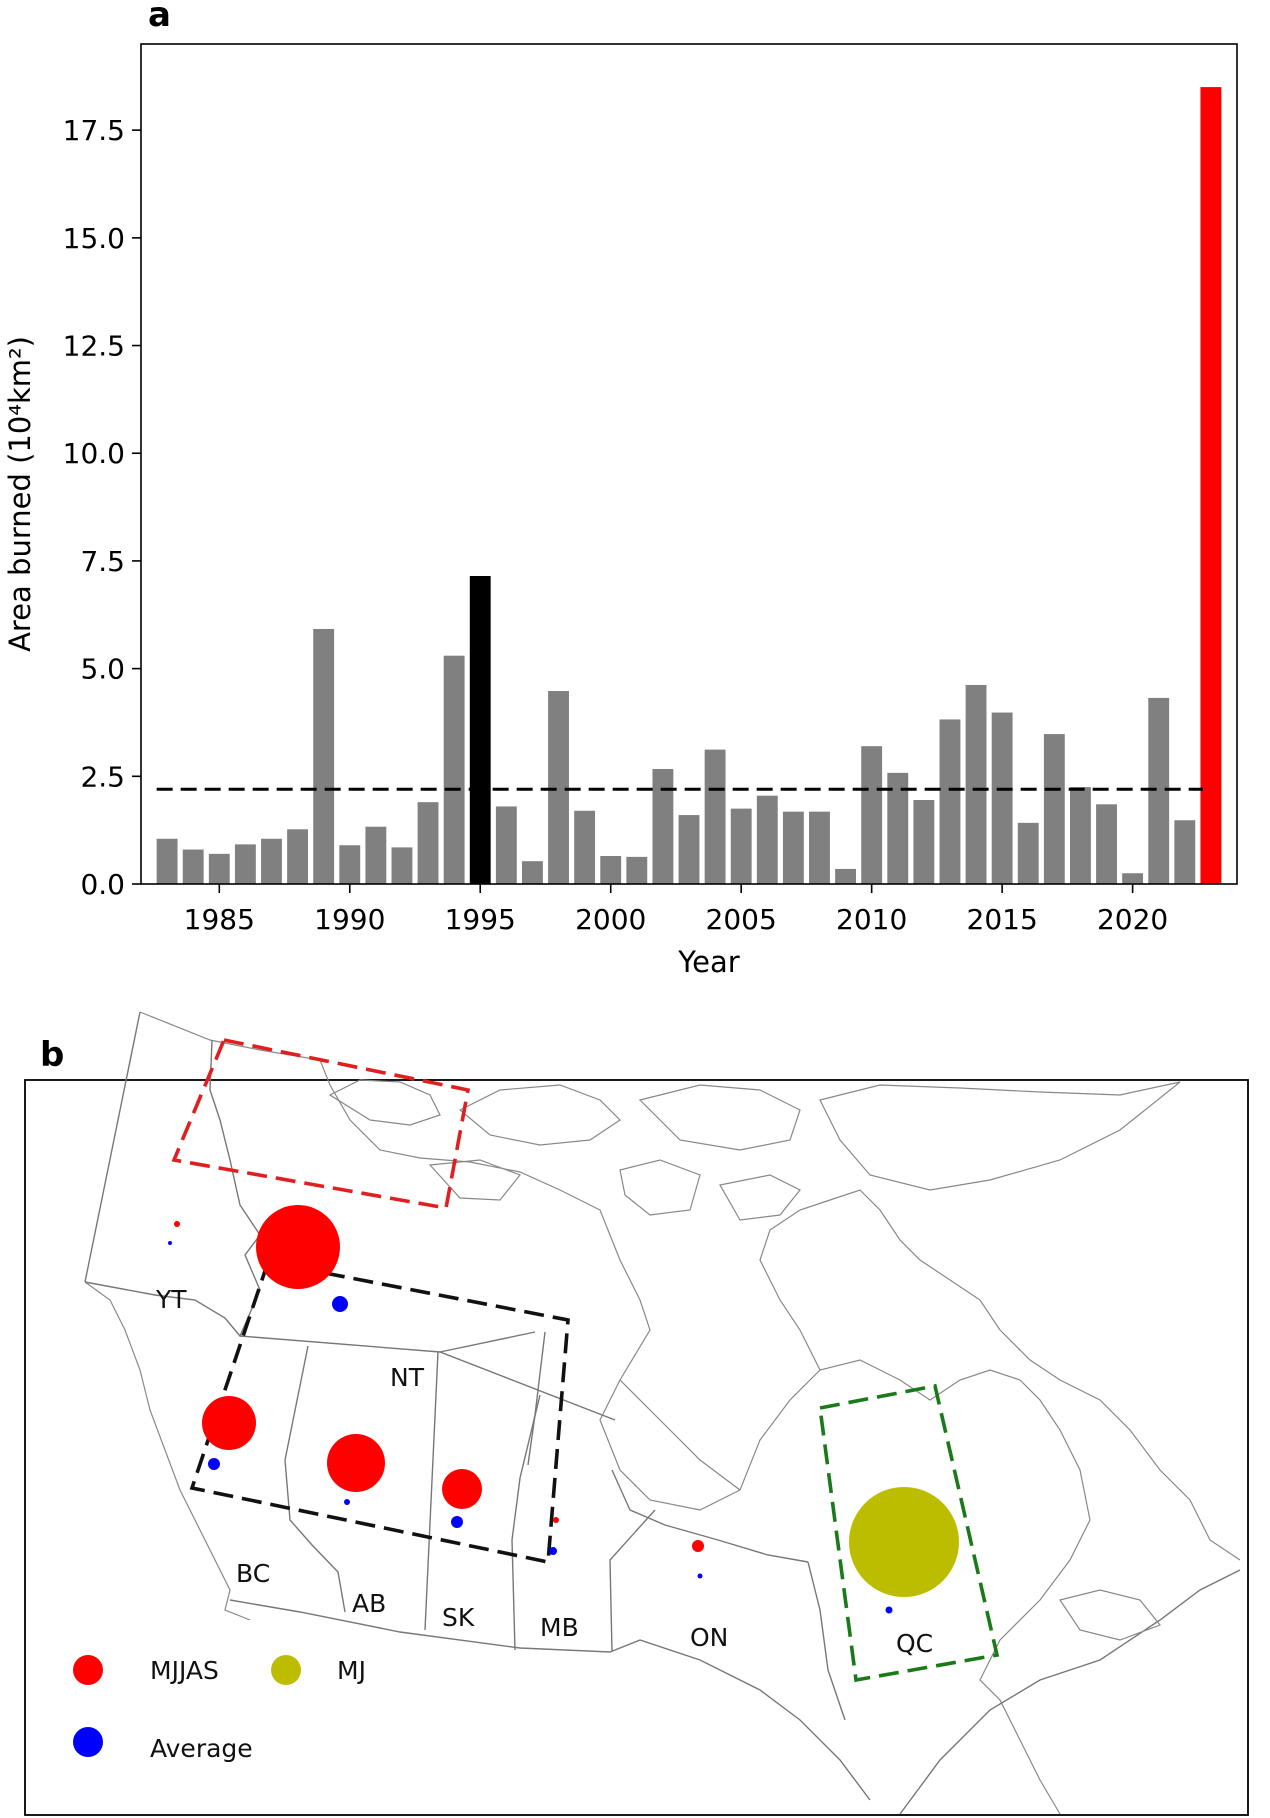  What do you see at coordinates (767, 839) in the screenshot?
I see `bar-2006` at bounding box center [767, 839].